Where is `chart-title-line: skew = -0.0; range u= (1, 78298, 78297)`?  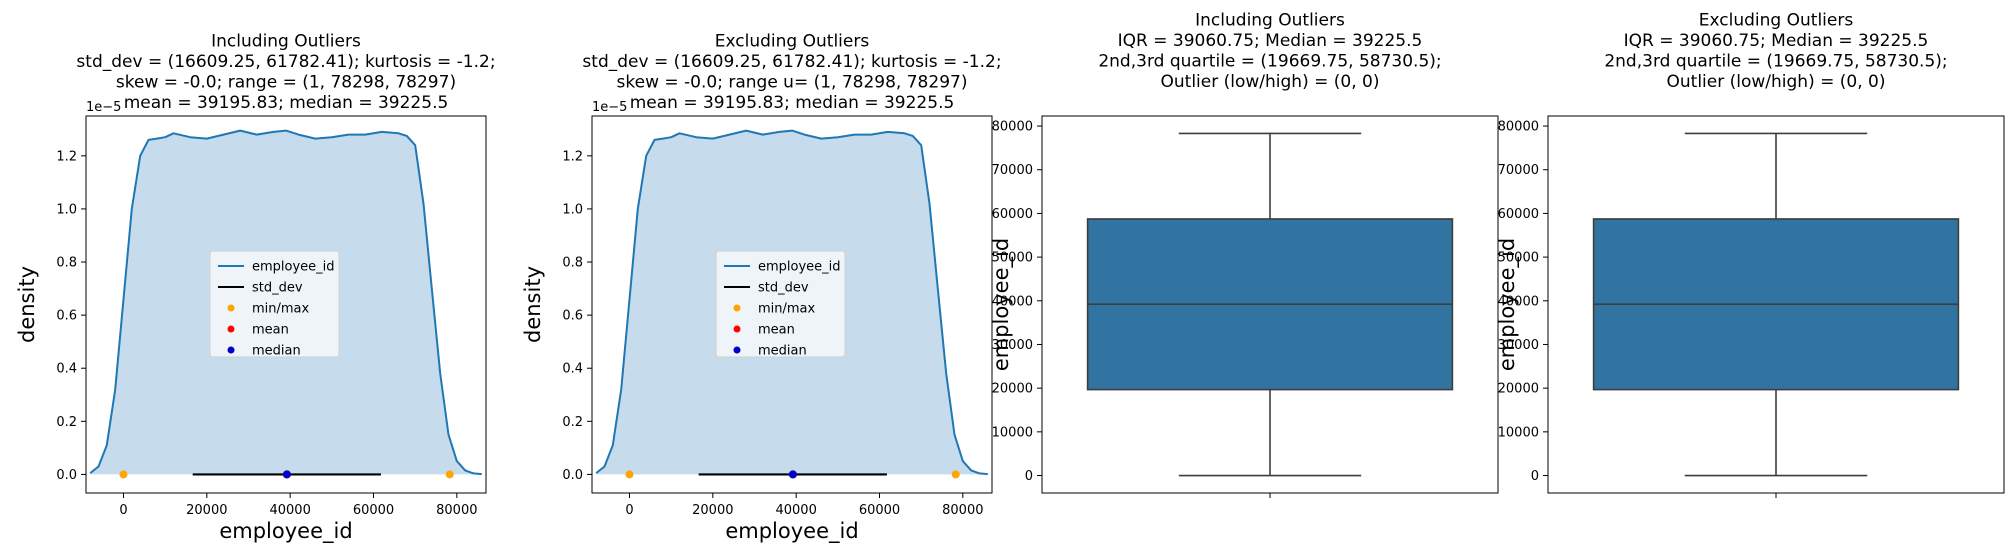 chart-title-line: skew = -0.0; range u= (1, 78298, 78297) is located at coordinates (792, 83).